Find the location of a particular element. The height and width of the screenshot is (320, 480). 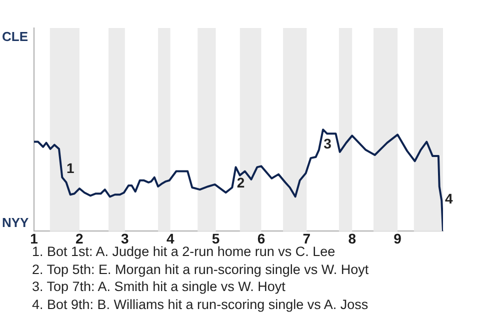

annotation: 1 is located at coordinates (70, 168).